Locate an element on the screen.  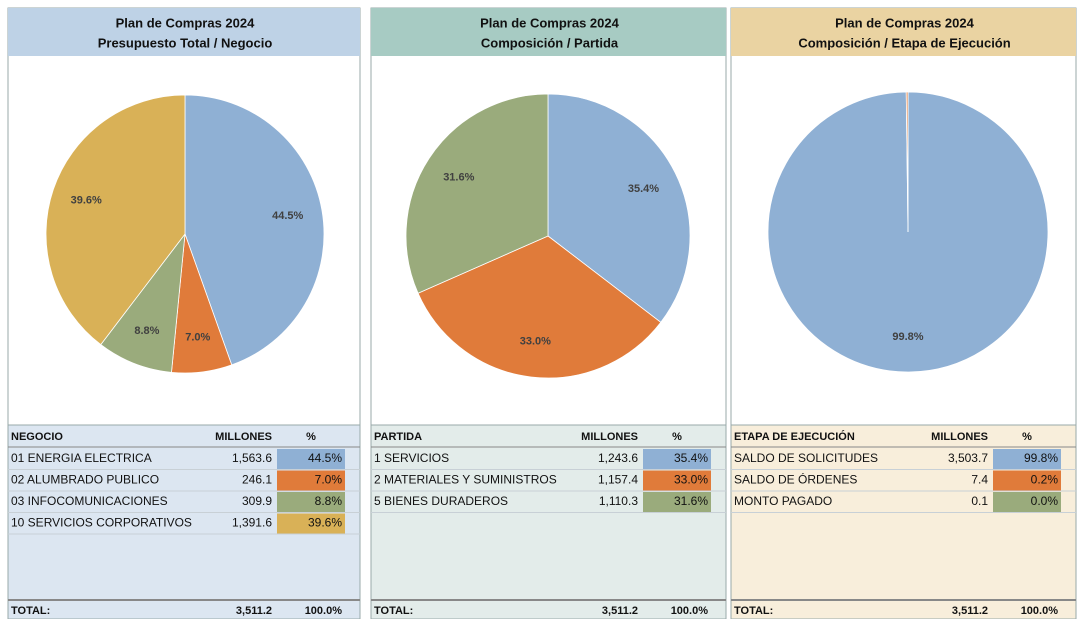
panel-subtitle: Presupuesto Total / Negocio is located at coordinates (185, 42).